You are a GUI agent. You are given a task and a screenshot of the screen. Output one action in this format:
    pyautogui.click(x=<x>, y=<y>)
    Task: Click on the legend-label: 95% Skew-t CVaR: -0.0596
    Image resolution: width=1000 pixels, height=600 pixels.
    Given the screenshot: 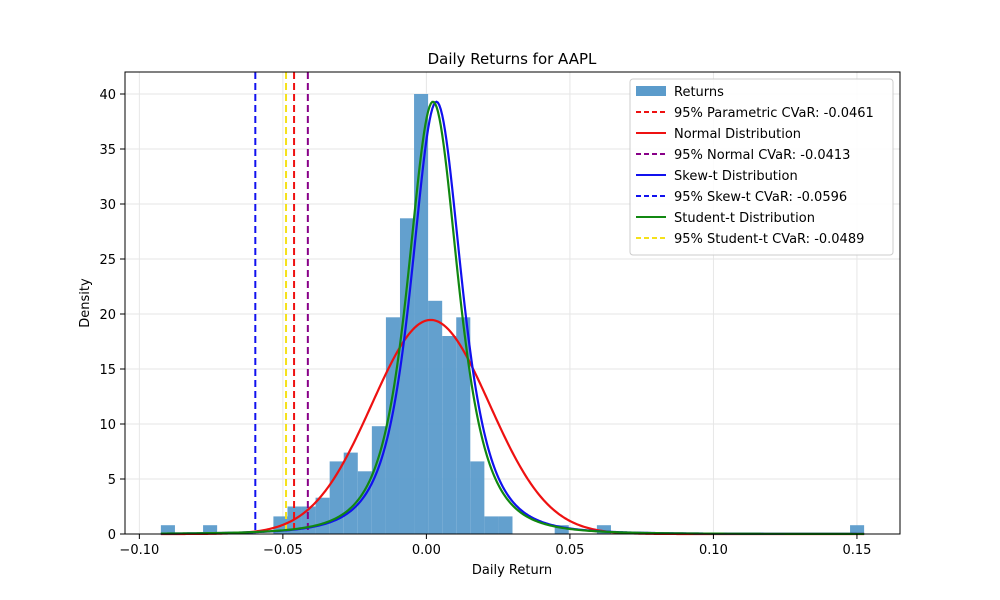 What is the action you would take?
    pyautogui.click(x=760, y=197)
    